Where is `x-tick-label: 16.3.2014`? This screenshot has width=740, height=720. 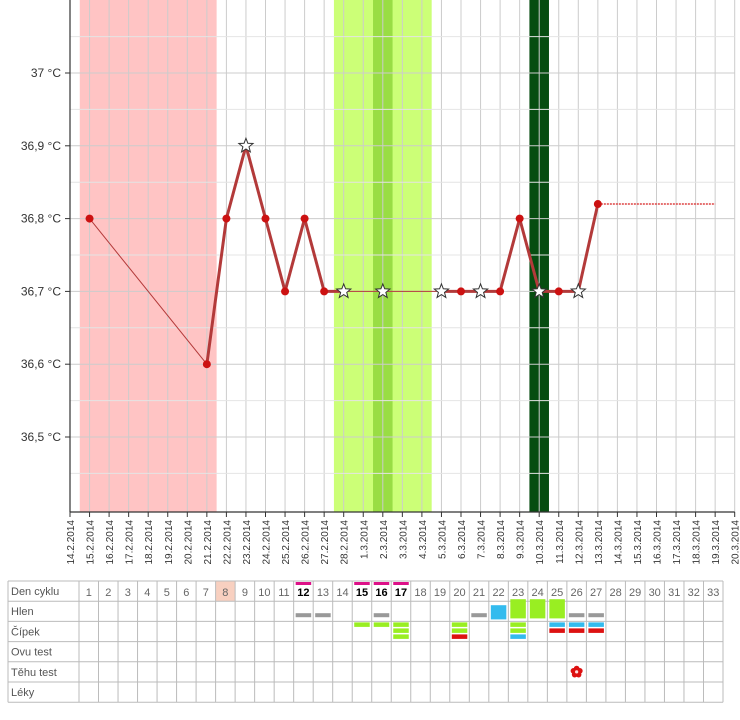
x-tick-label: 16.3.2014 is located at coordinates (658, 542).